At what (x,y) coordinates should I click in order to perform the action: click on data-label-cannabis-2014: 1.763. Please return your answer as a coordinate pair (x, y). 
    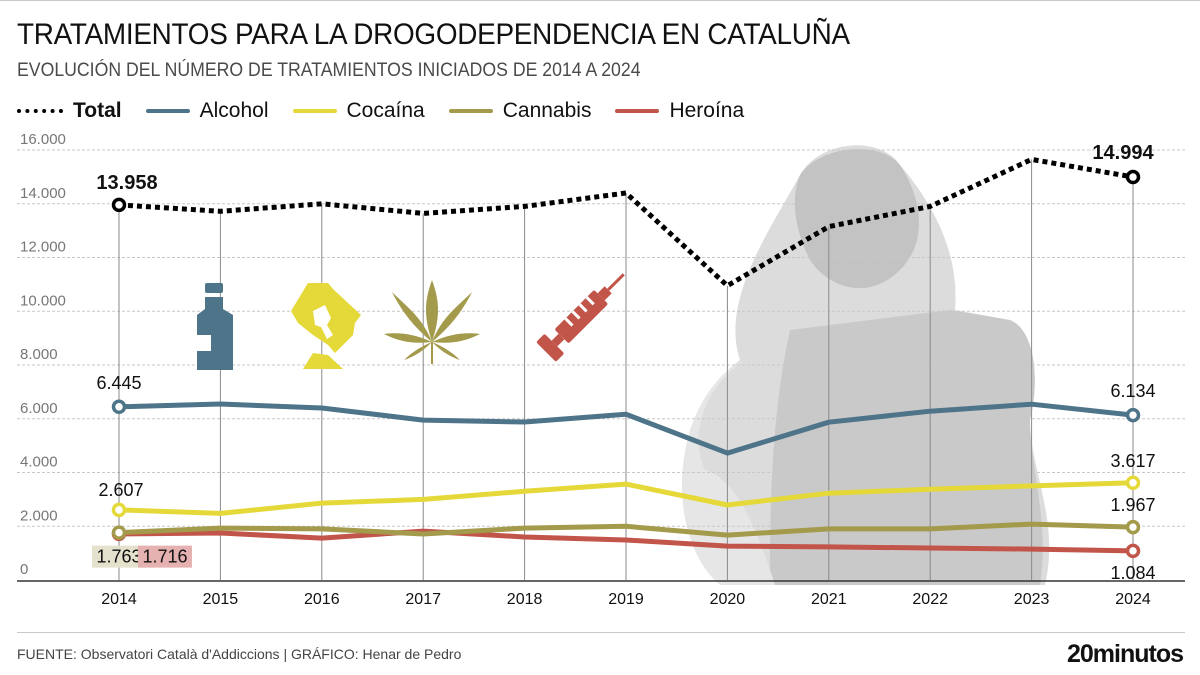
    Looking at the image, I should click on (118, 557).